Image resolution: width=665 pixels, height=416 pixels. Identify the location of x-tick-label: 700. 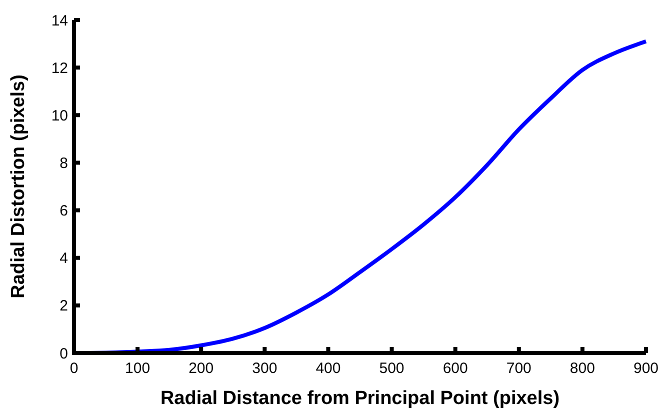
(519, 368).